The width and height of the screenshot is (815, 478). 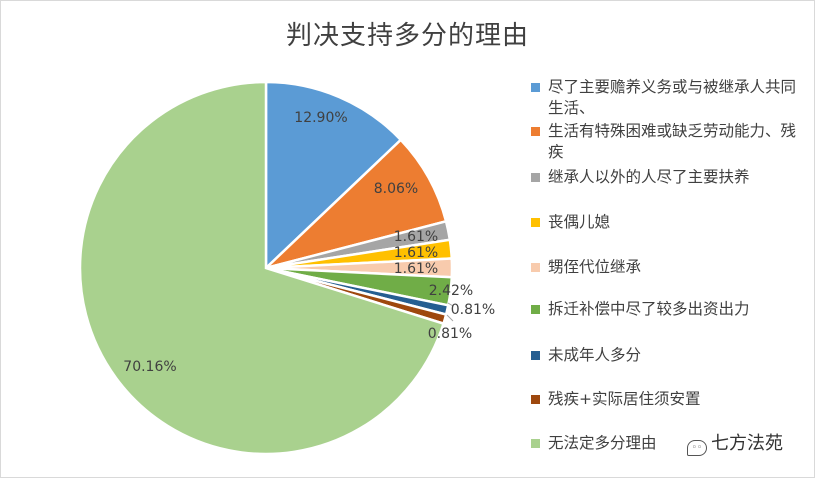 I want to click on legend-item: 生活有特殊困难或缺乏劳动能力、残疾, so click(x=669, y=142).